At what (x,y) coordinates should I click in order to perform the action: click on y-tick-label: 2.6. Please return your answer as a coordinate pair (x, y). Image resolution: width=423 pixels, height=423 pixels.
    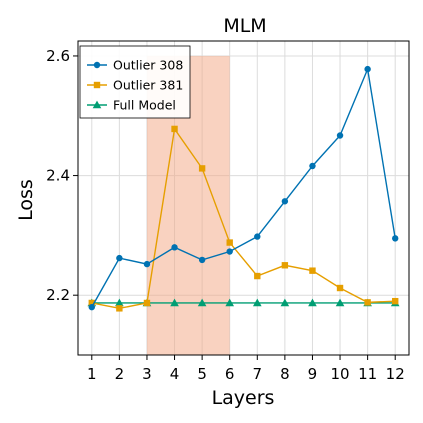
    Looking at the image, I should click on (58, 56).